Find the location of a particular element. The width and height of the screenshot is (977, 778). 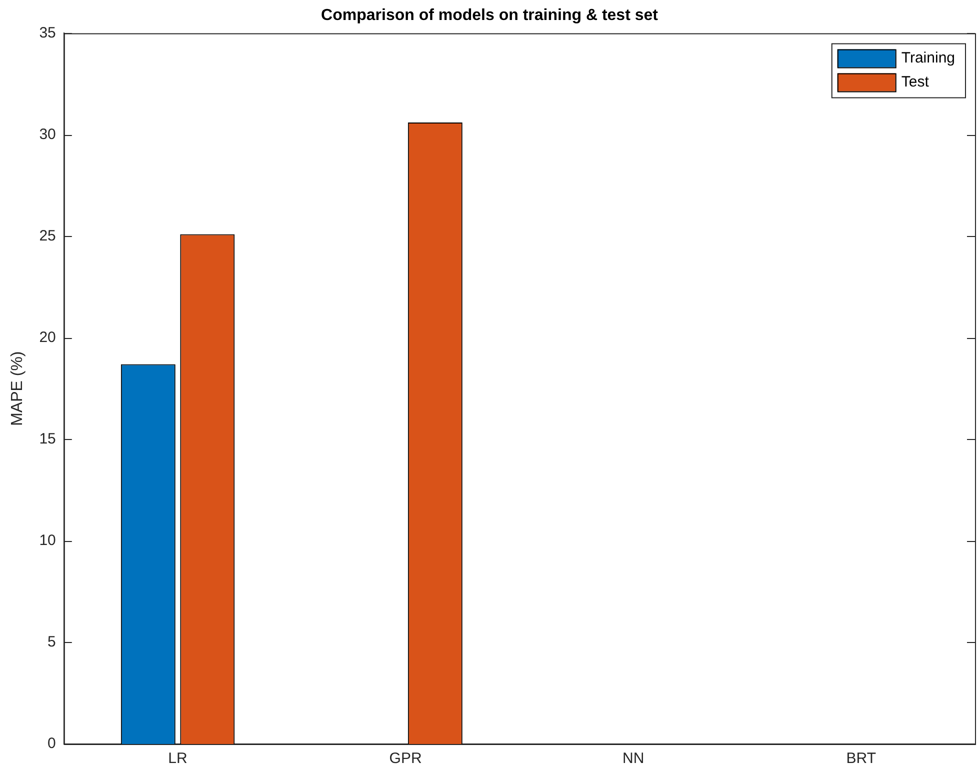

x-tick-label: GPR is located at coordinates (405, 759).